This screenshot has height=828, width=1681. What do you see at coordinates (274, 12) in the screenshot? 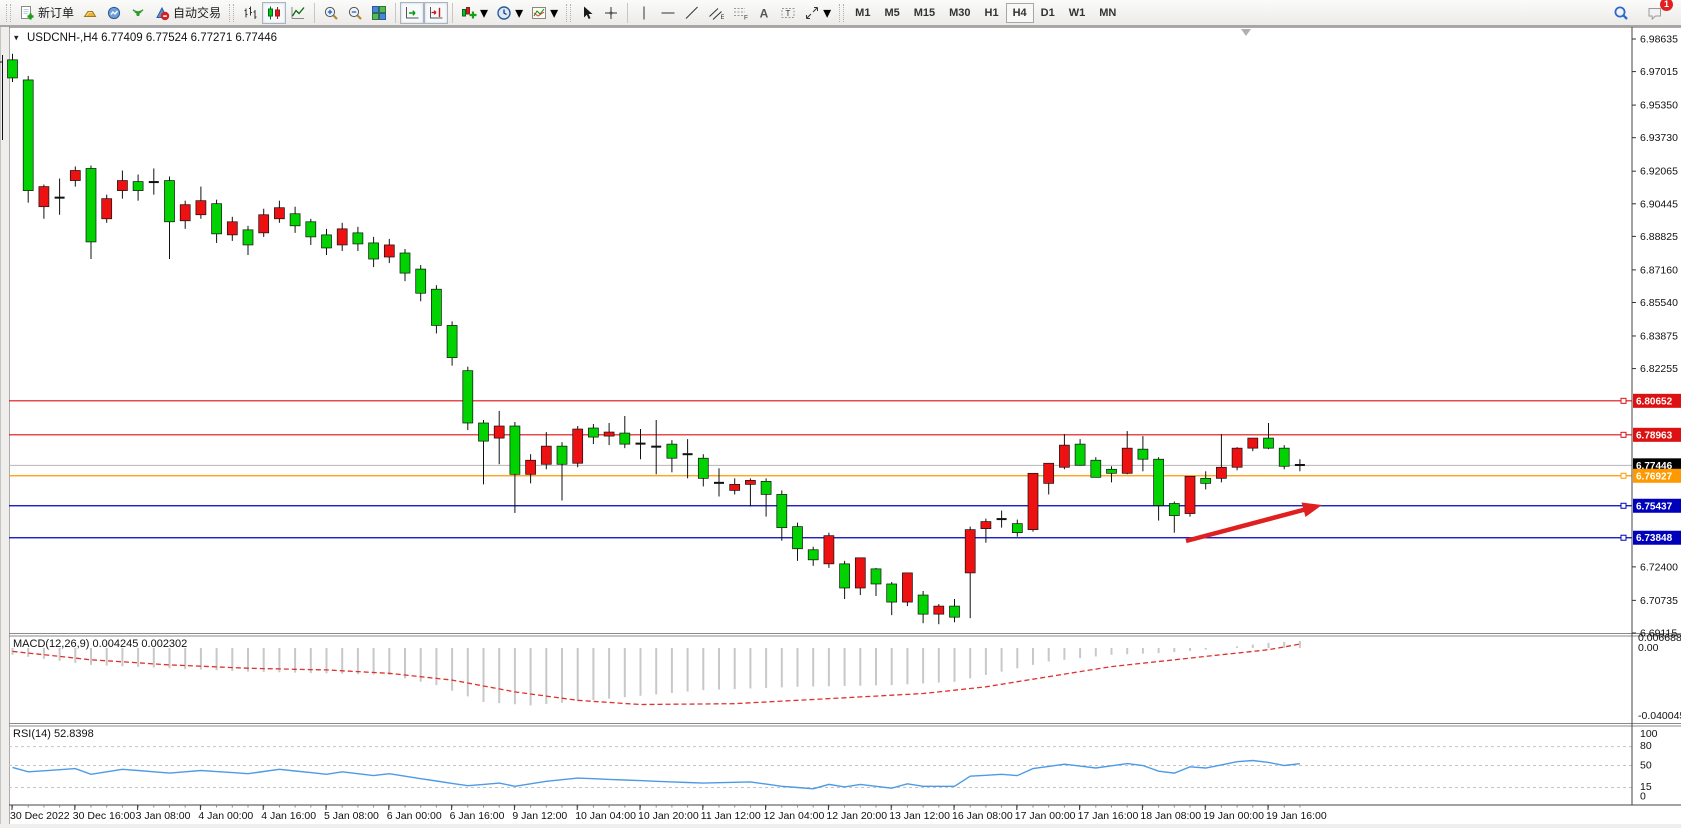
I see `candles-chart-button` at bounding box center [274, 12].